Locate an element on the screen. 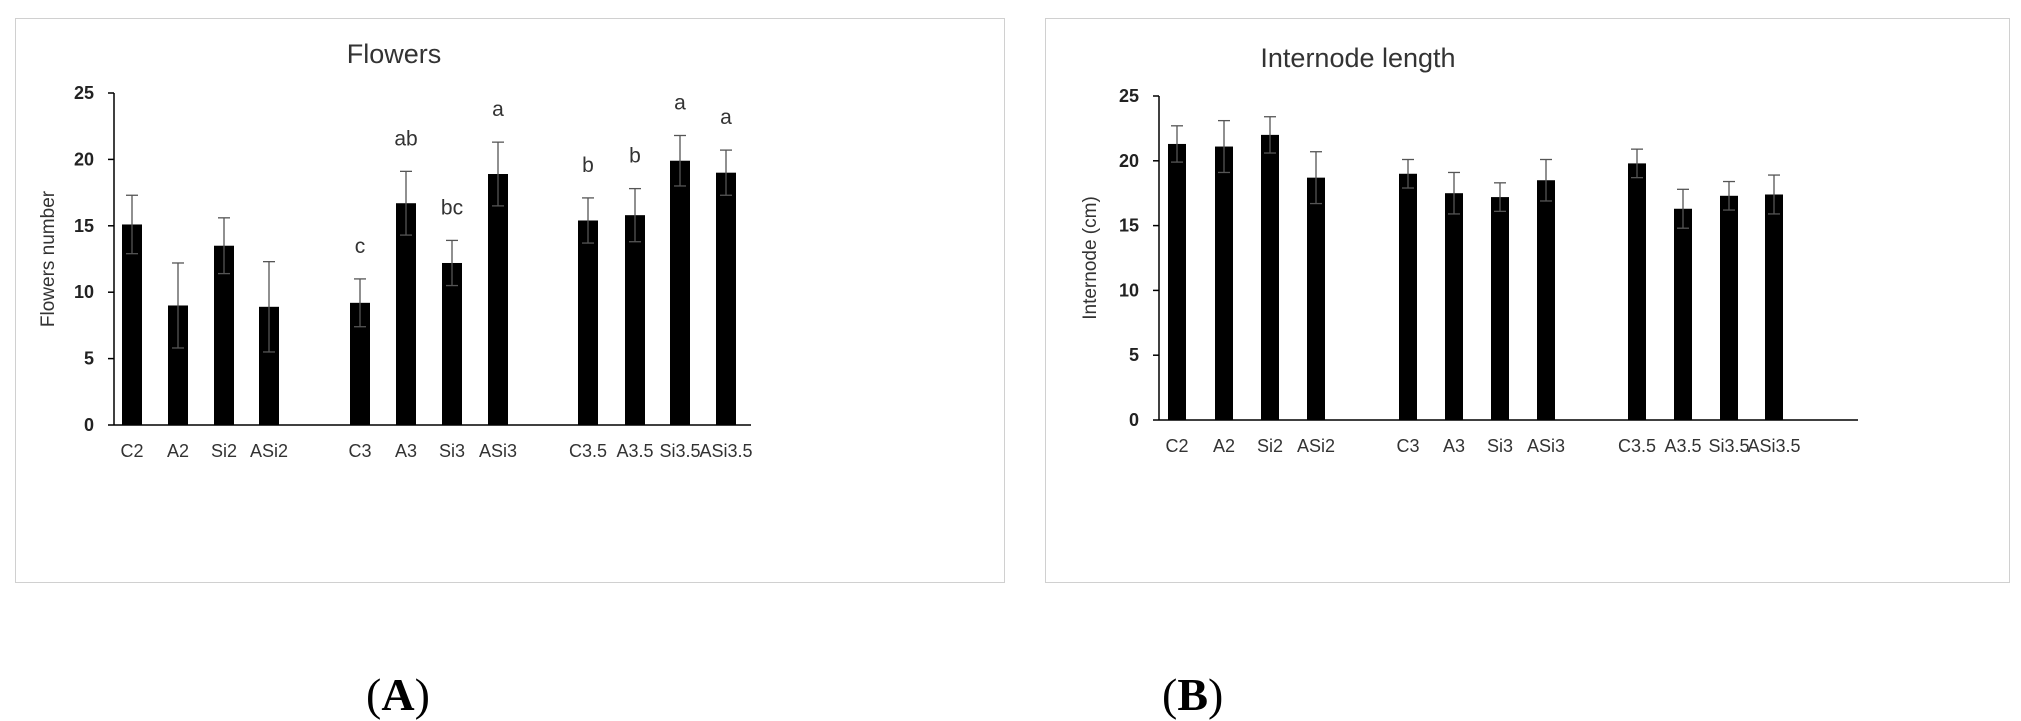 The width and height of the screenshot is (2021, 721). significance-letter: c is located at coordinates (360, 246).